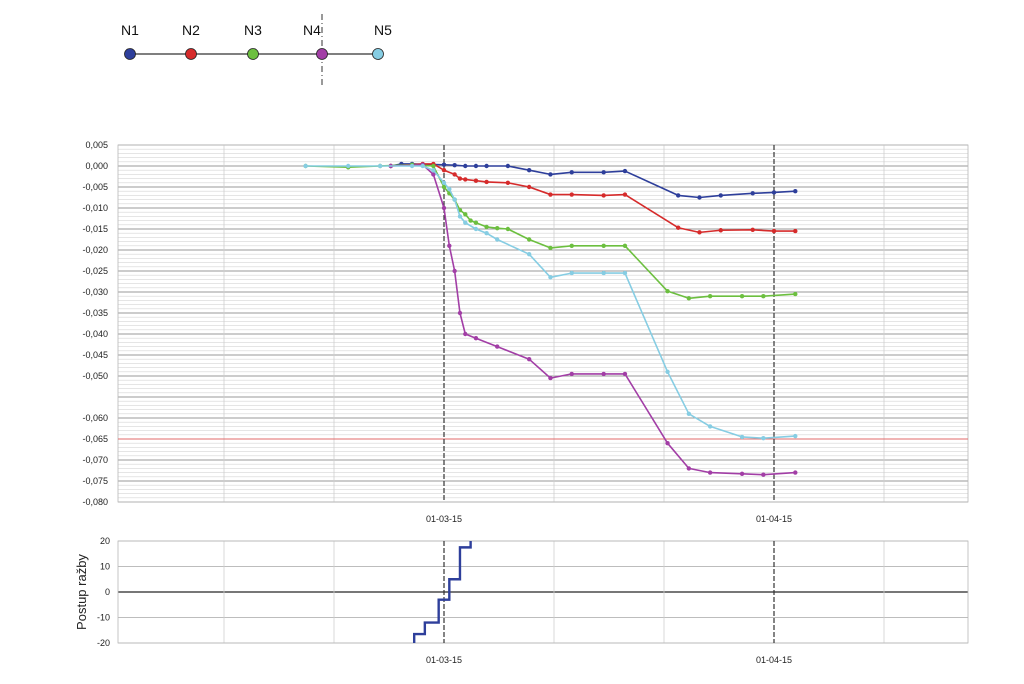  What do you see at coordinates (95, 376) in the screenshot?
I see `y-tick-label: -0,050` at bounding box center [95, 376].